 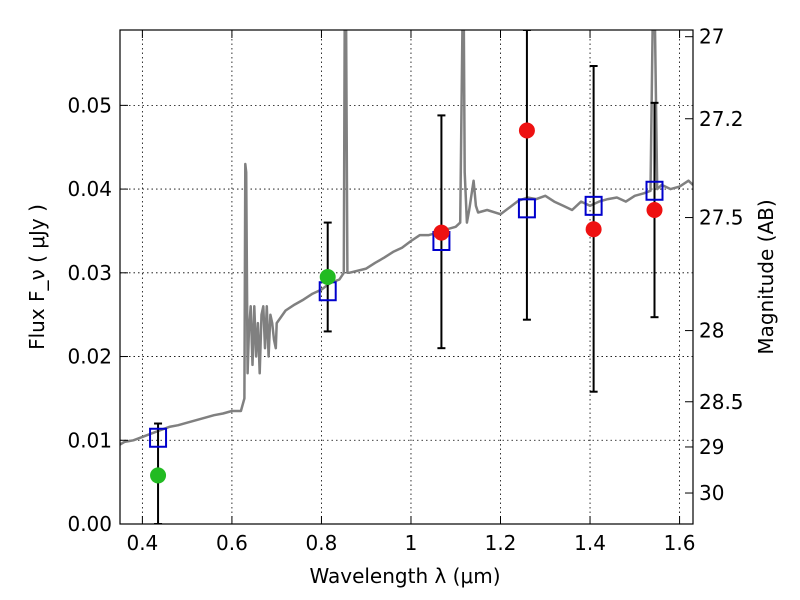 What do you see at coordinates (766, 276) in the screenshot?
I see `y2-axis-label: Magnitude (AB)` at bounding box center [766, 276].